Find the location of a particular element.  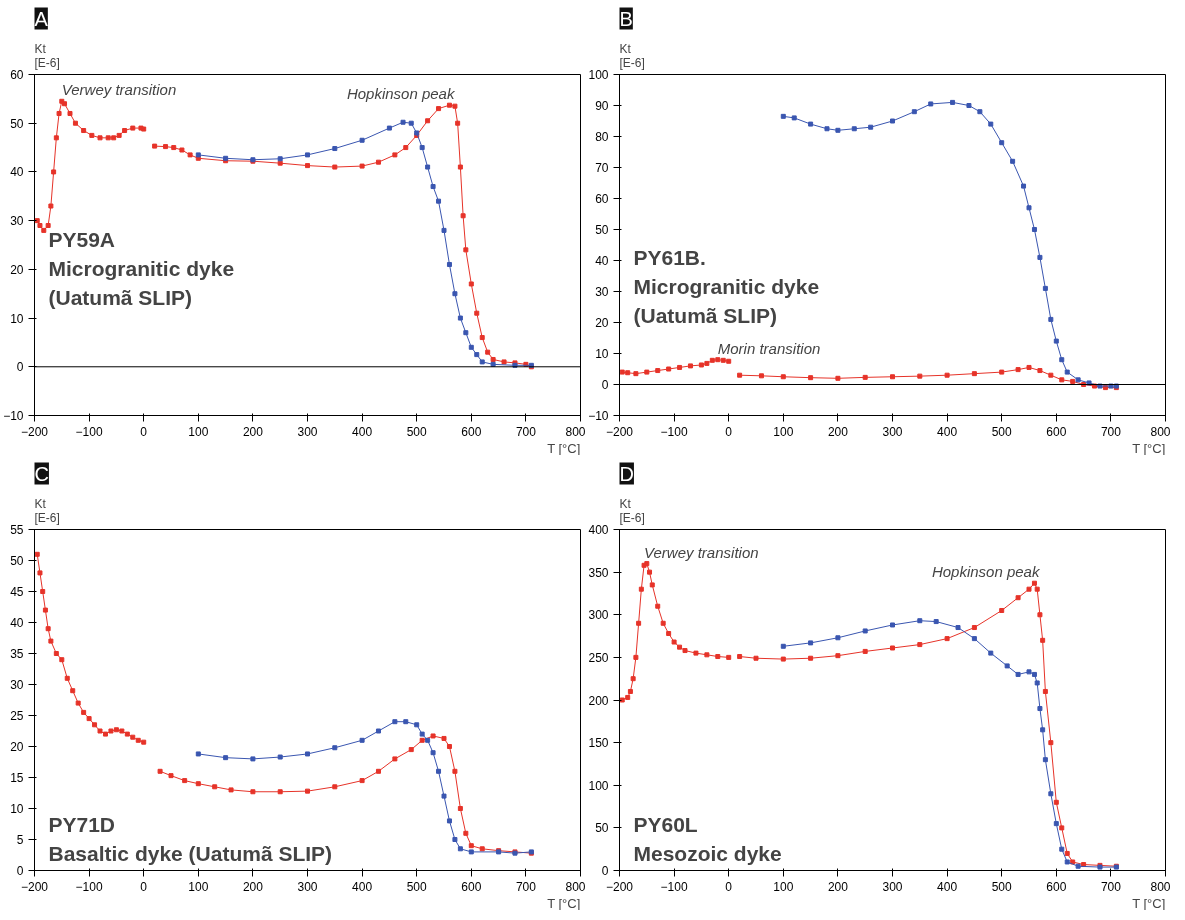

annotation: PY59A Microgranitic dyke (Uatumã SLIP) is located at coordinates (141, 268).